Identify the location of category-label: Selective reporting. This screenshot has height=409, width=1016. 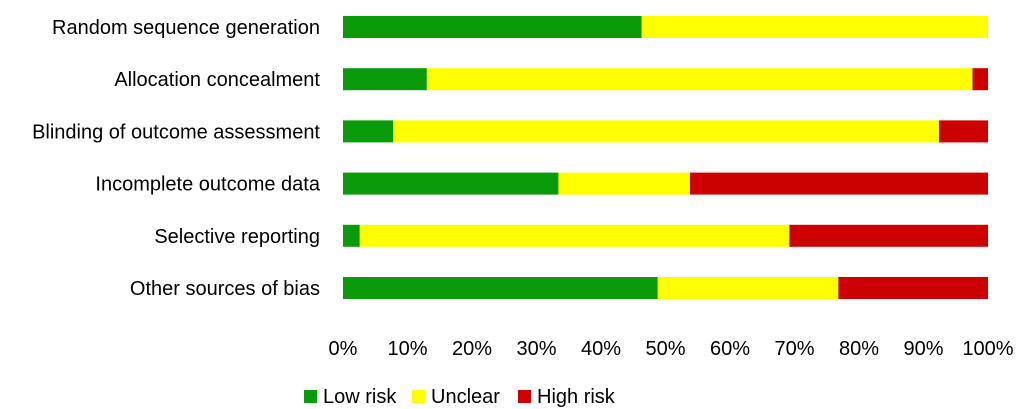
(237, 237).